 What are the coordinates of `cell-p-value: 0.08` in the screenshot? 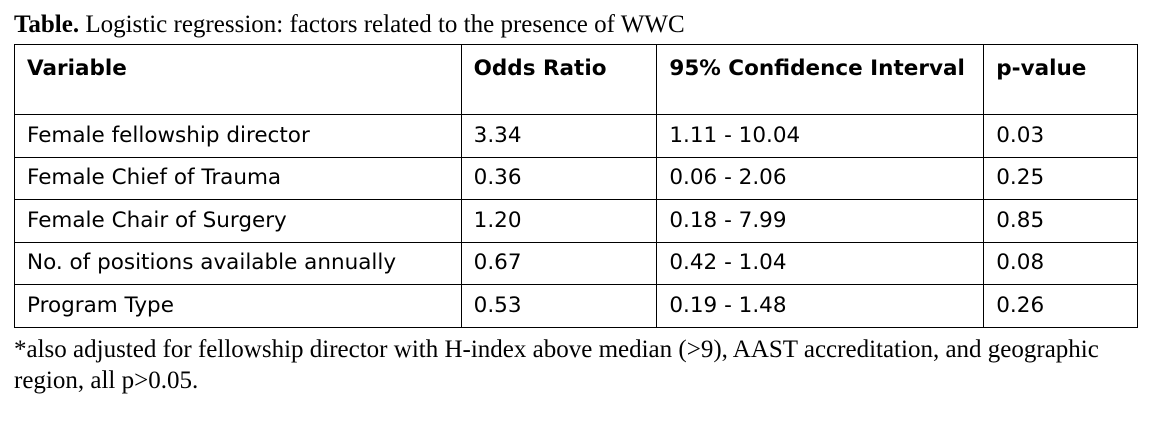 It's located at (1060, 263).